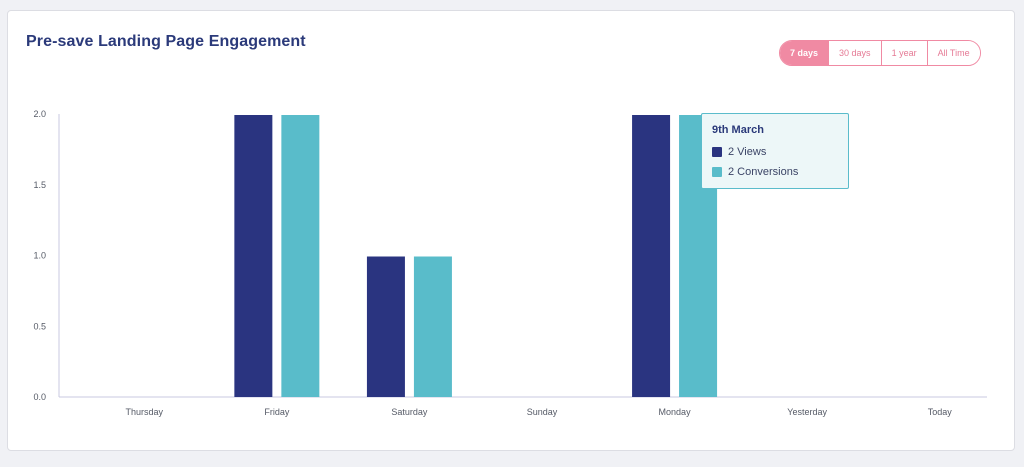 This screenshot has height=467, width=1024. I want to click on tooltip-row-conversions: 2 Conversions, so click(775, 172).